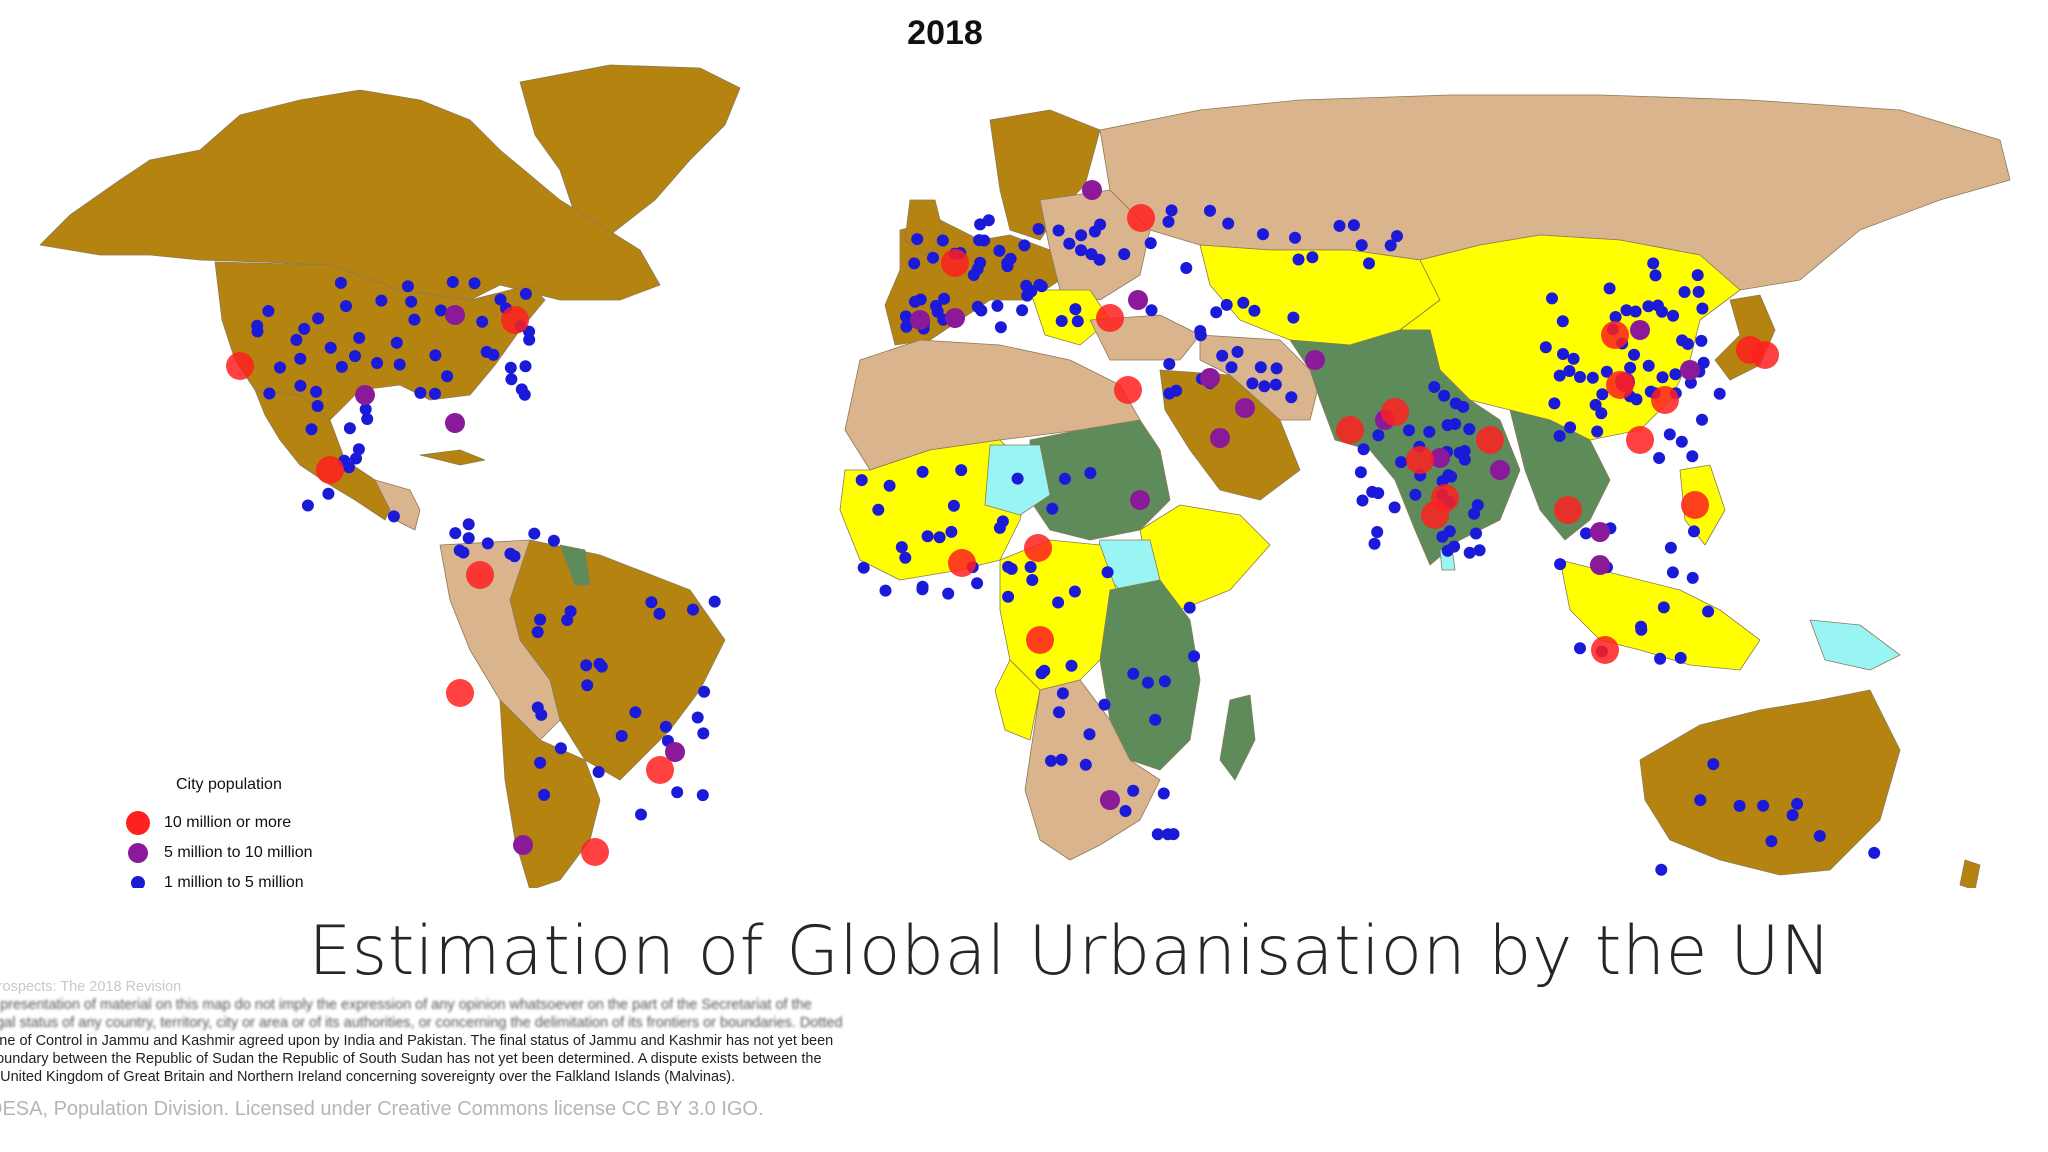 The image size is (2048, 1152). I want to click on large-city-swatch, so click(138, 823).